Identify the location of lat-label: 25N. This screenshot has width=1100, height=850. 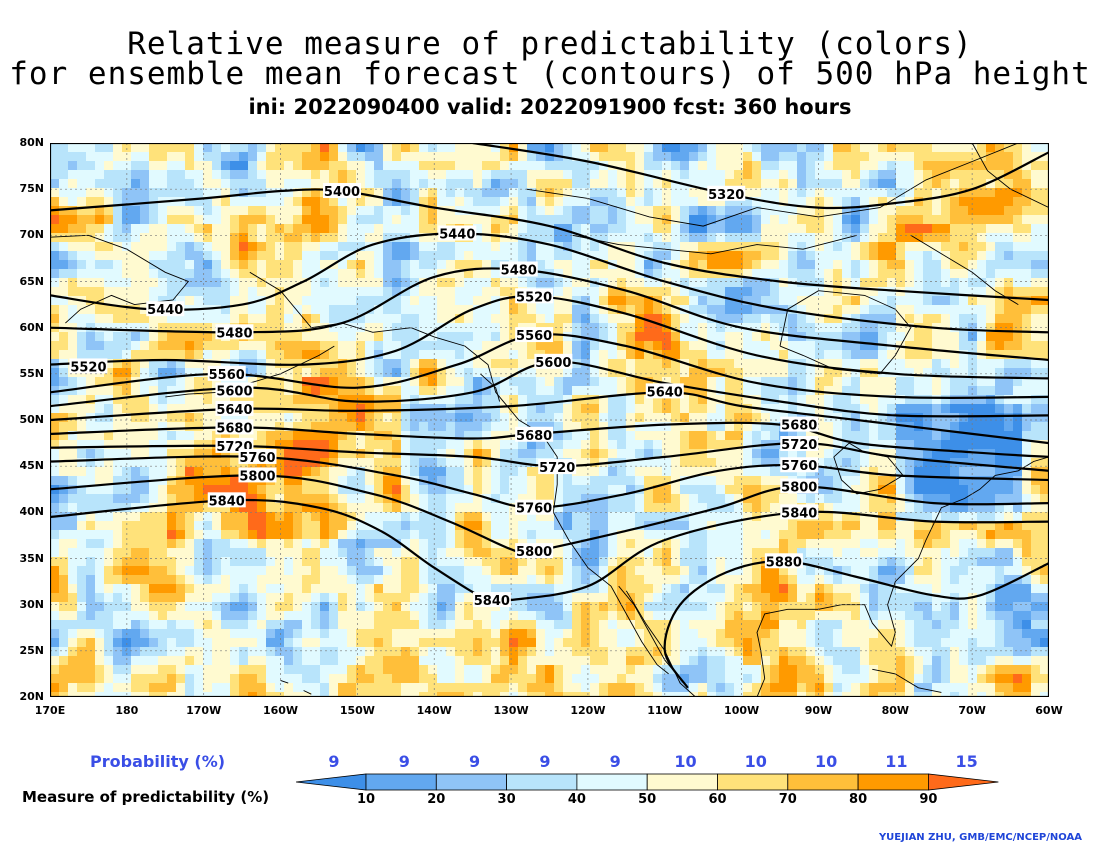
(31, 650).